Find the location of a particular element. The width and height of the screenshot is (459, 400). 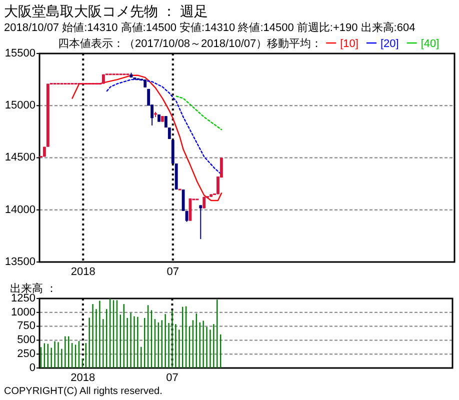

y-tick-label: 15000 is located at coordinates (20, 106).